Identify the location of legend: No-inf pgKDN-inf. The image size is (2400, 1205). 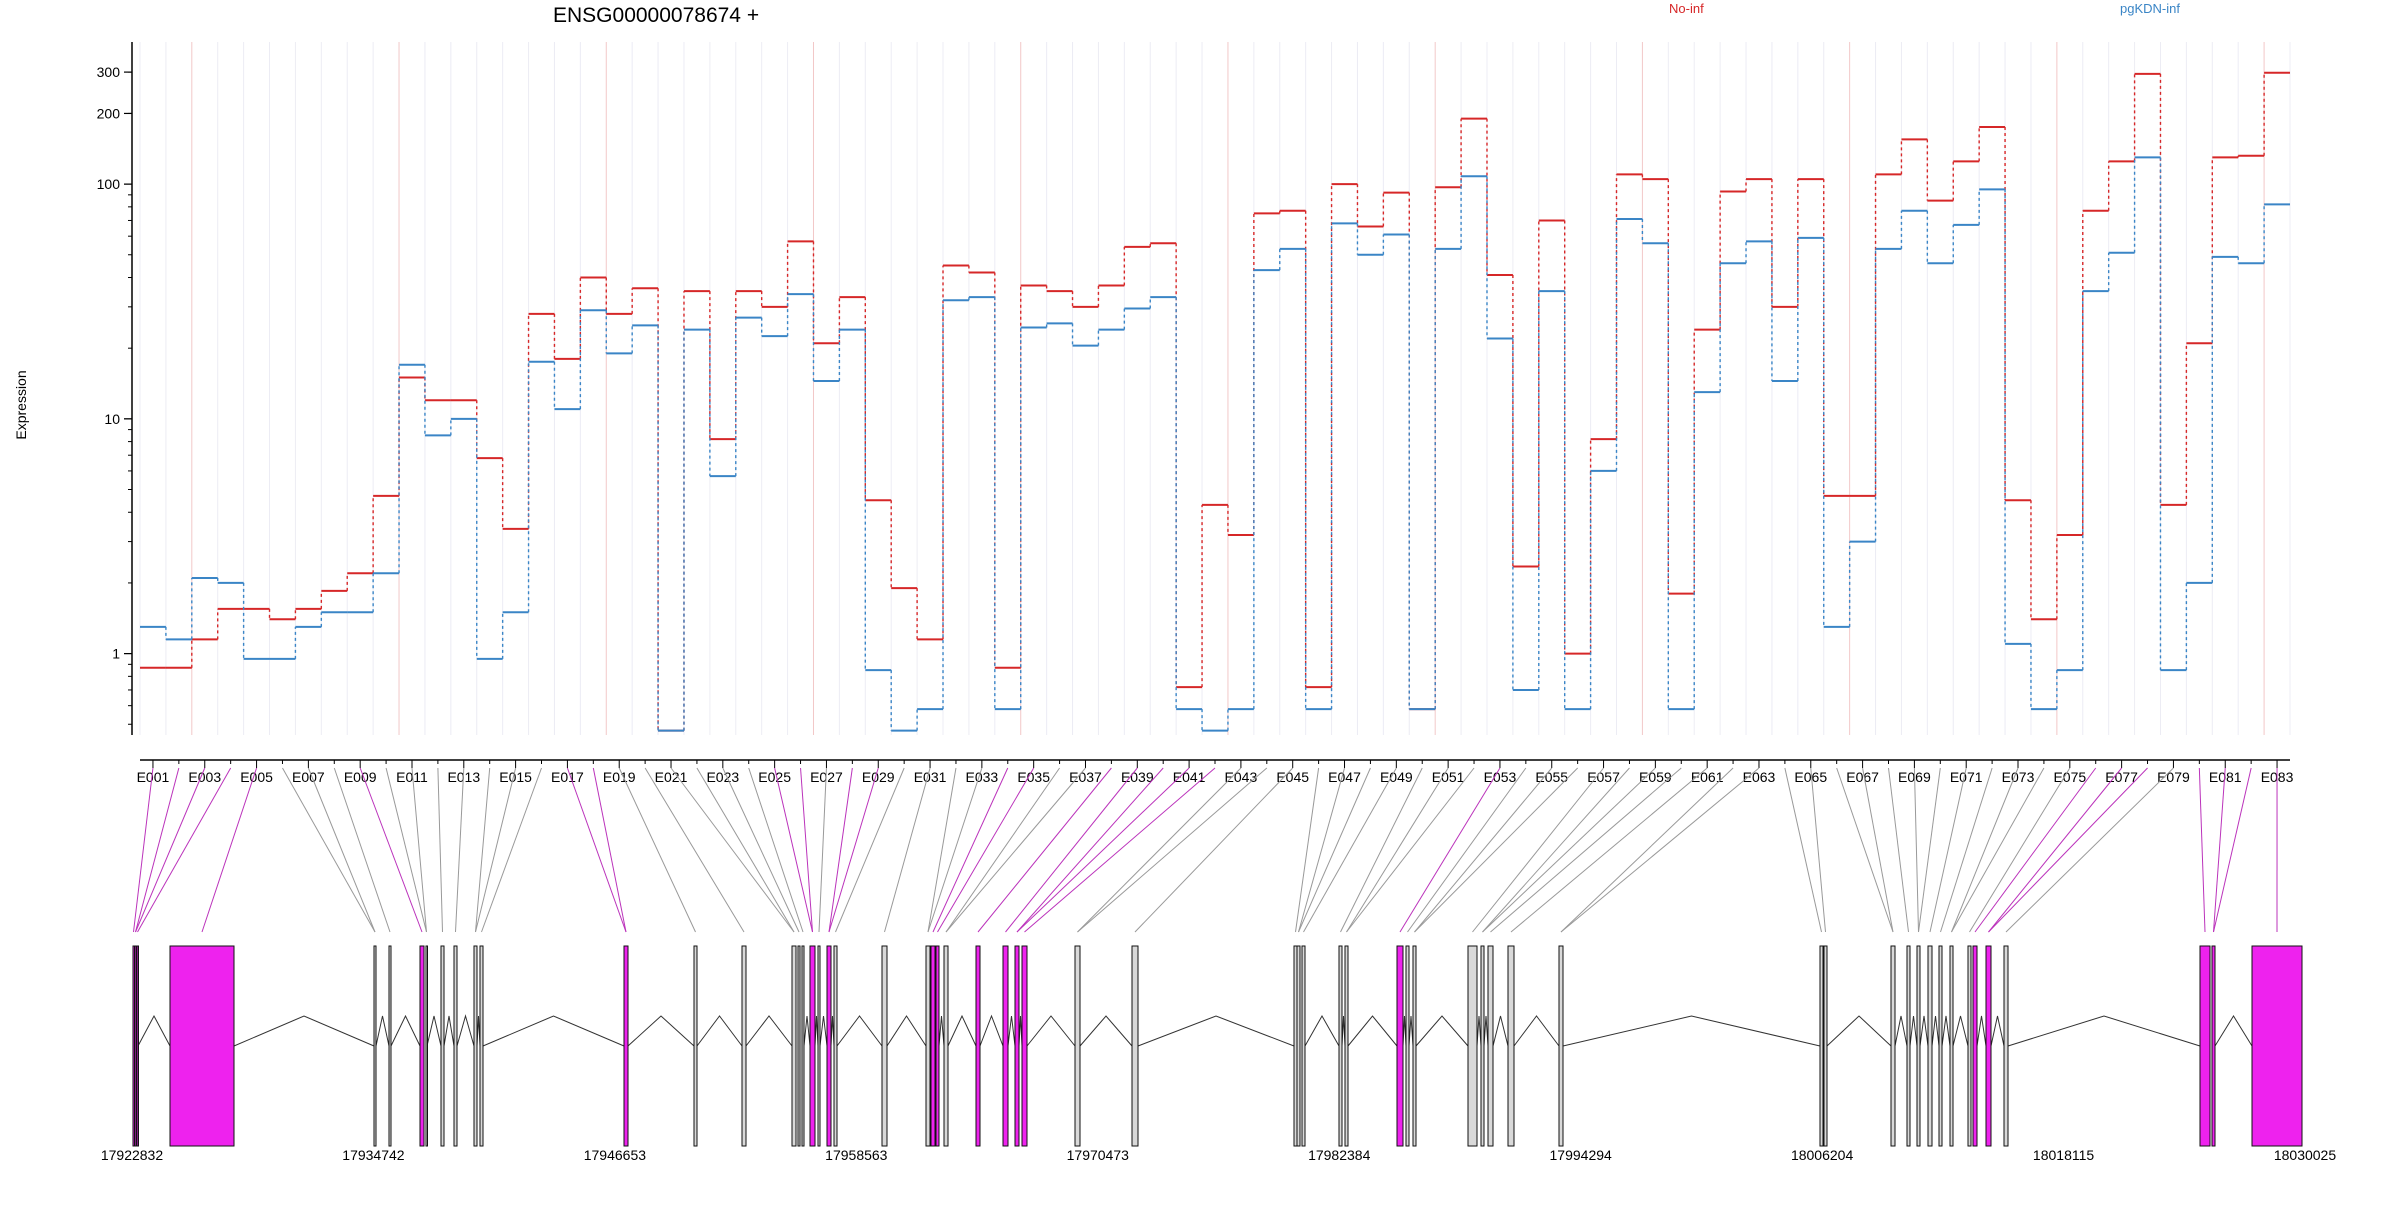
(1924, 8).